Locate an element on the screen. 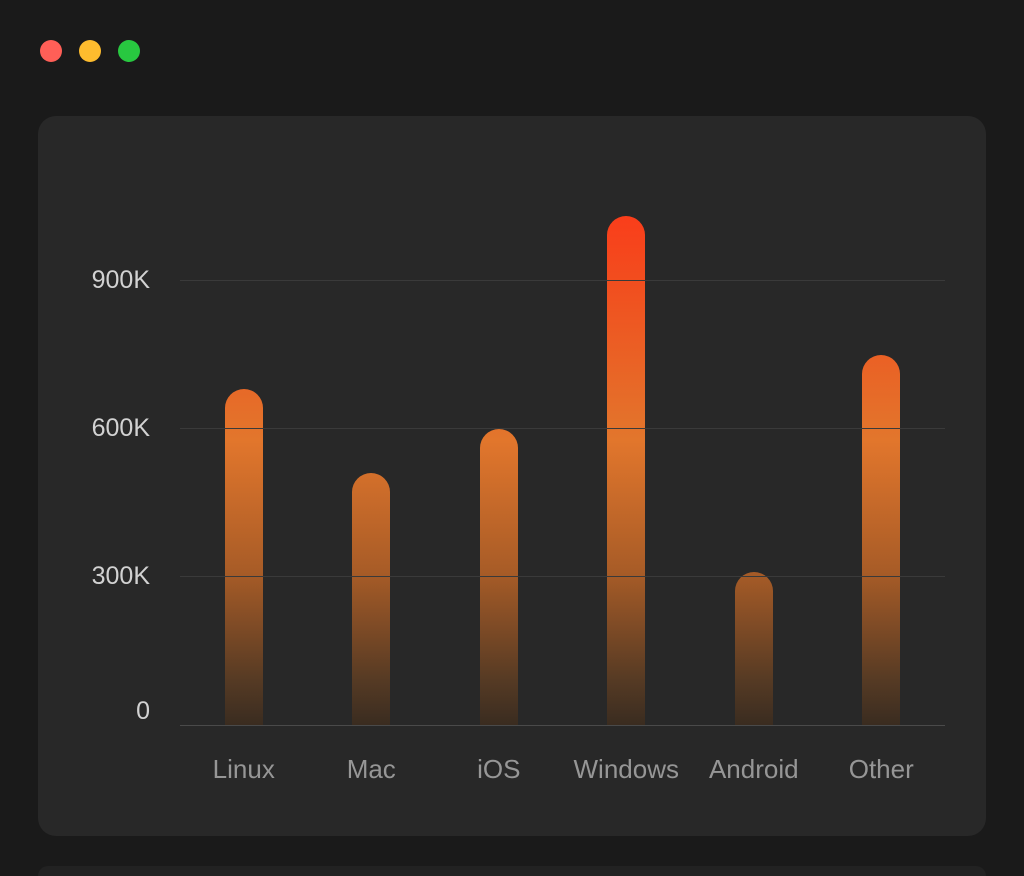  gridline-900k is located at coordinates (562, 280).